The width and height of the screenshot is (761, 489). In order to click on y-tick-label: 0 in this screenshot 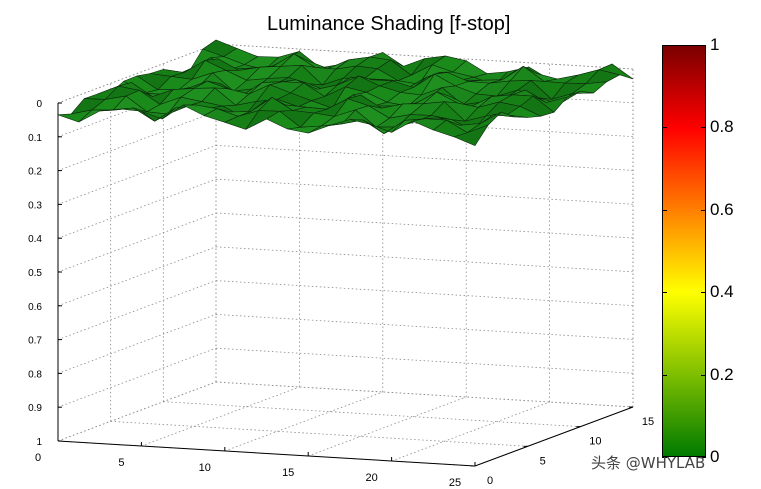, I will do `click(490, 481)`.